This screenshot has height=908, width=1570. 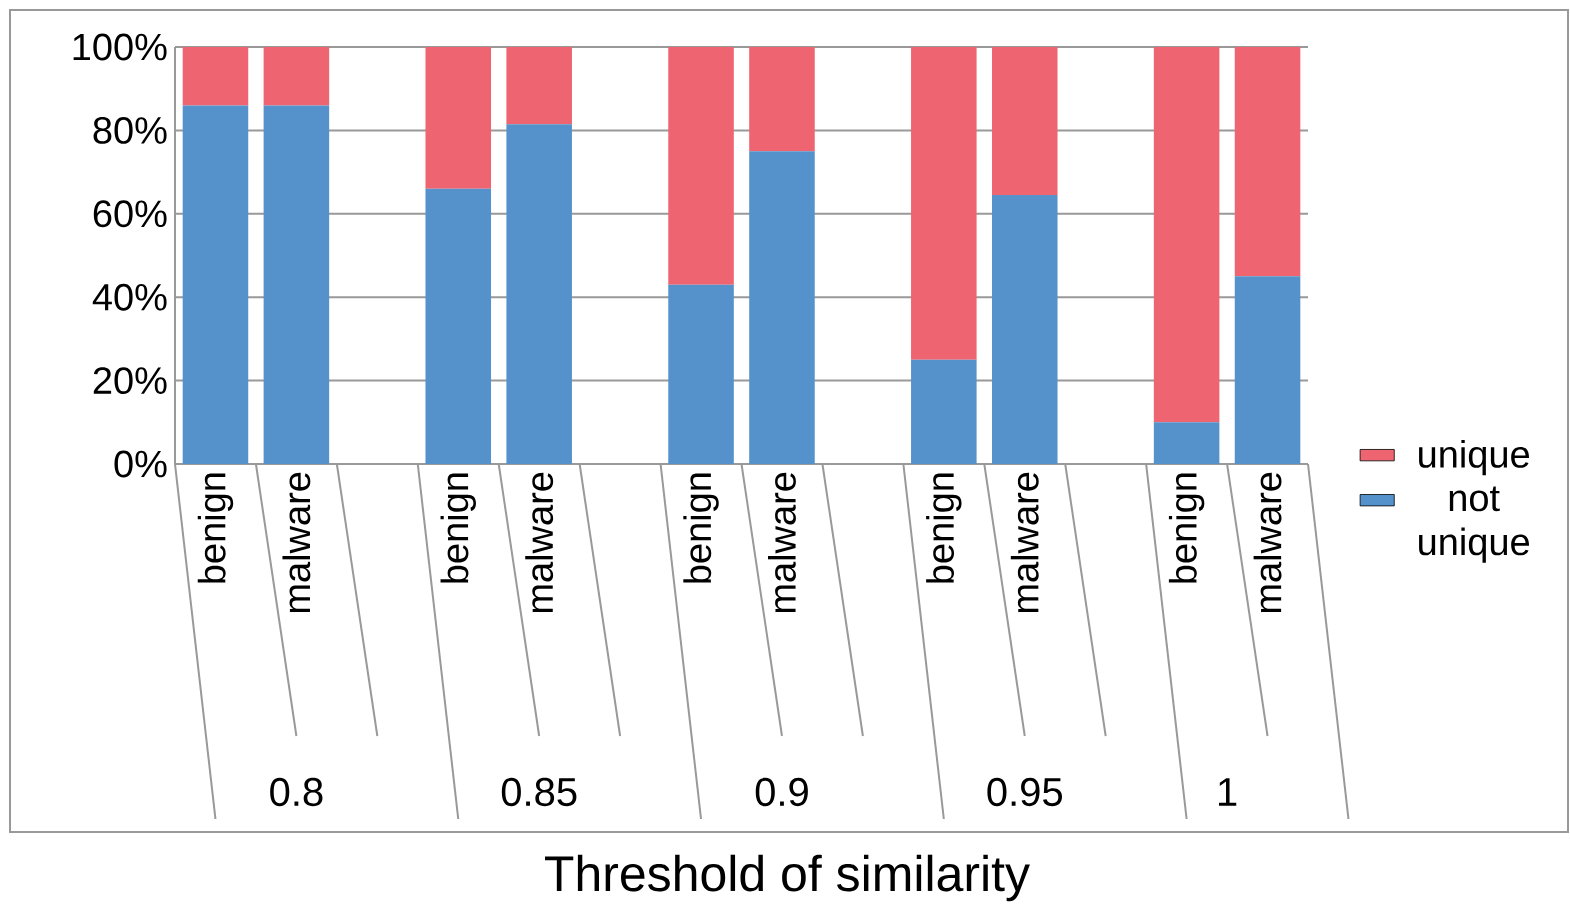 I want to click on y-tick-label: 80%, so click(x=130, y=130).